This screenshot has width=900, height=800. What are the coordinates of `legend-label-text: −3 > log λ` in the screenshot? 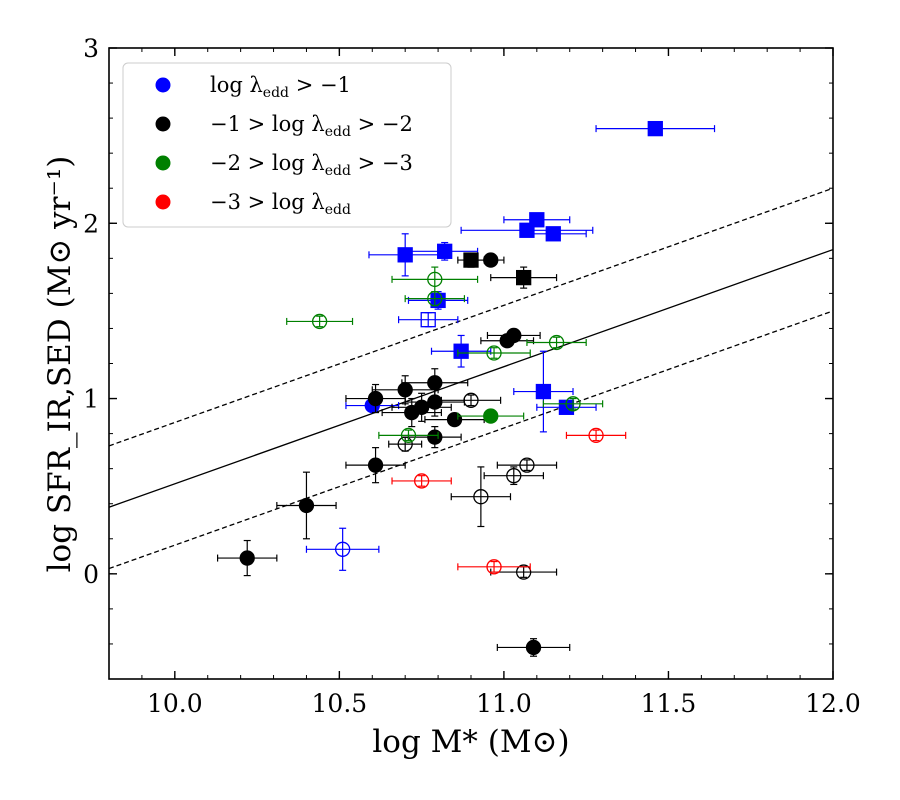 It's located at (267, 202).